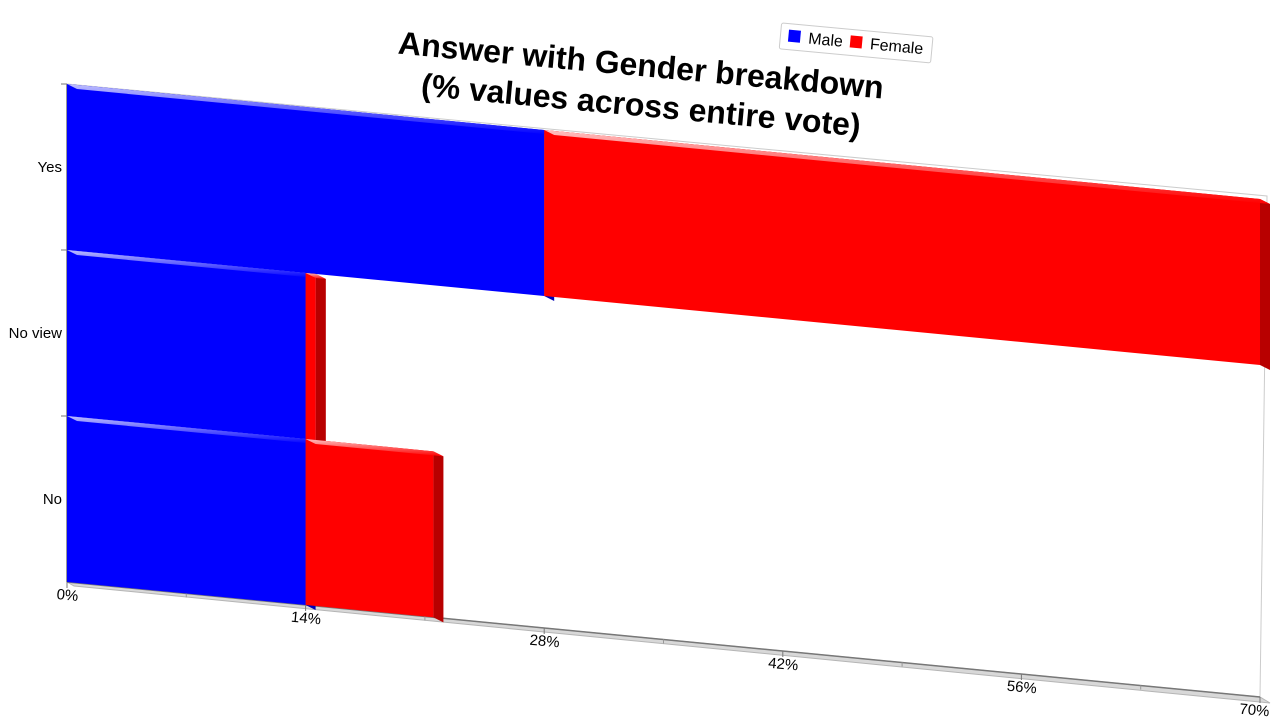  What do you see at coordinates (782, 665) in the screenshot?
I see `x-tick-label: 42%` at bounding box center [782, 665].